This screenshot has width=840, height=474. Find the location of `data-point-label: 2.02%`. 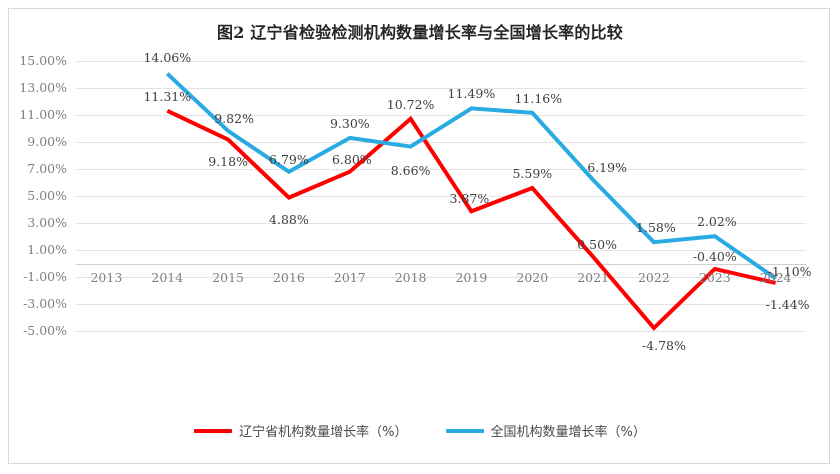

data-point-label: 2.02% is located at coordinates (716, 222).